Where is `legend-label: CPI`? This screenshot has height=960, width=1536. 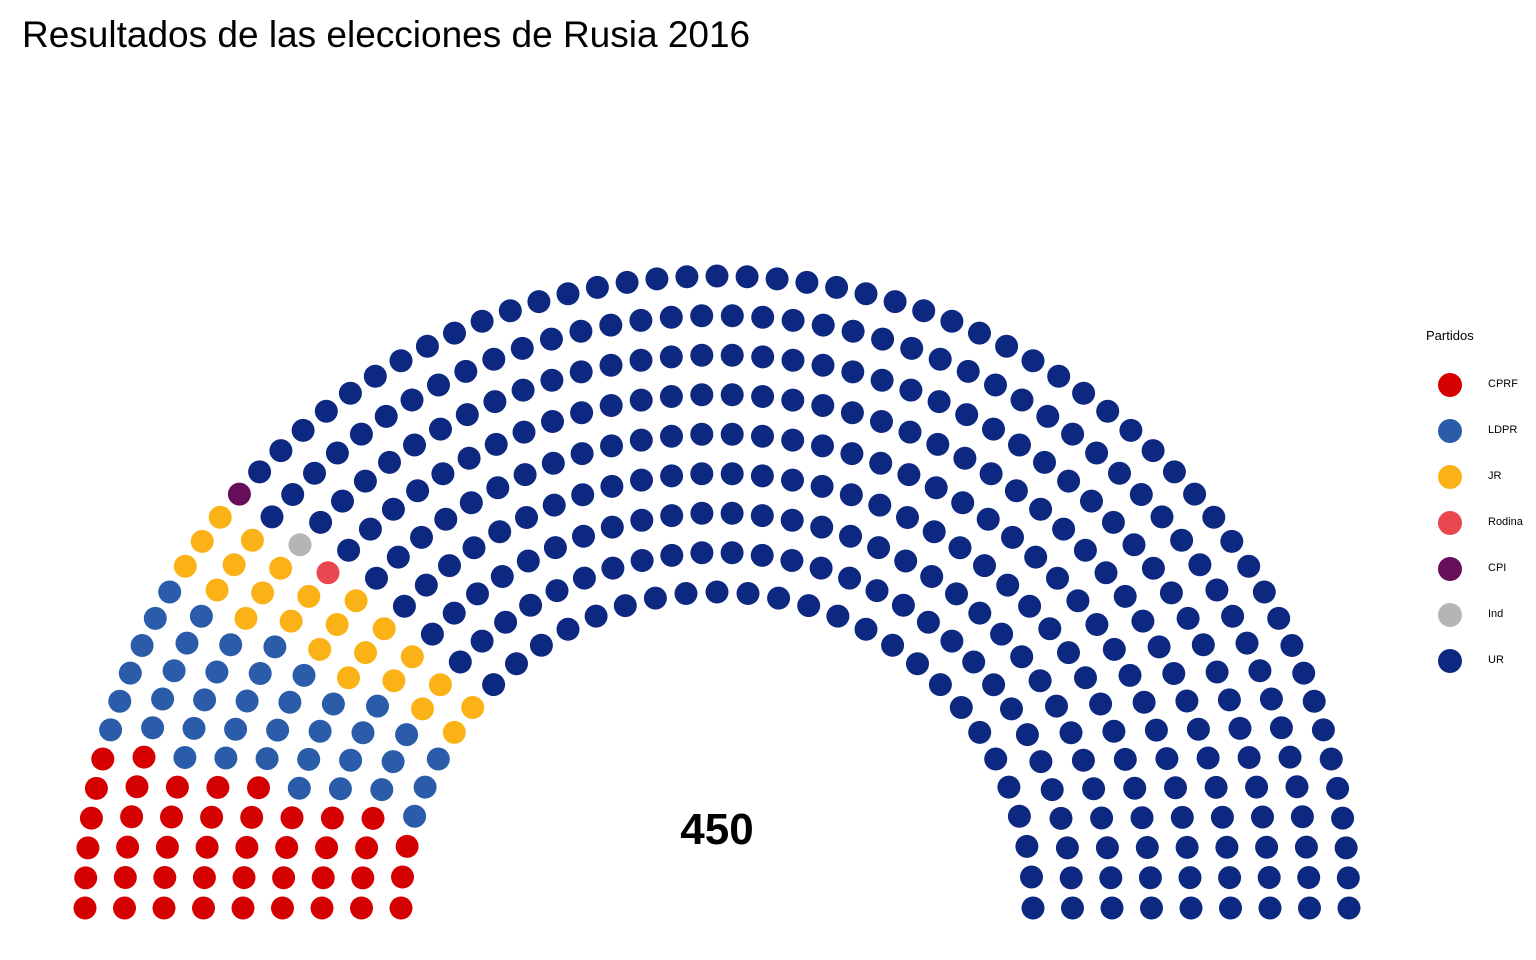 legend-label: CPI is located at coordinates (1497, 568).